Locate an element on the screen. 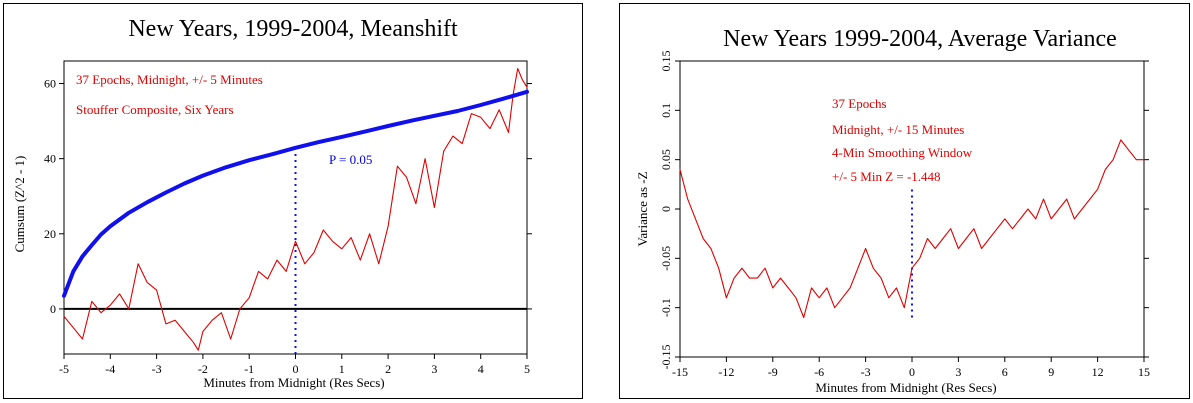 The image size is (1193, 403). annotation-z-score: +/- 5 Min Z = -1.448 is located at coordinates (886, 176).